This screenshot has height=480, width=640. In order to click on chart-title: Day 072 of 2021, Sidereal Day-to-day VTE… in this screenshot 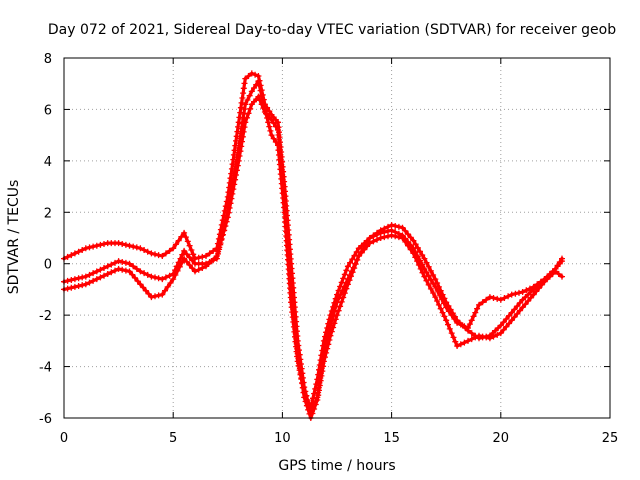, I will do `click(332, 30)`.